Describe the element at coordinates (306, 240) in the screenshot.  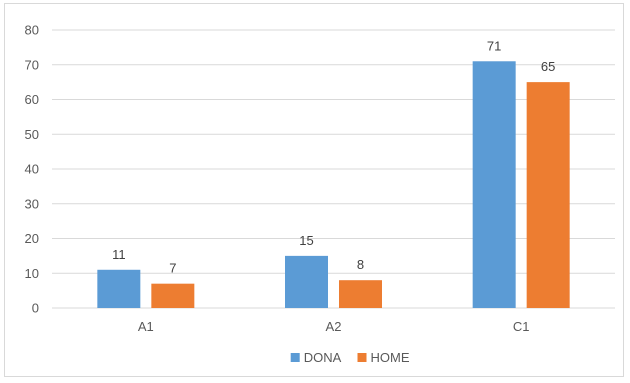
I see `data-label: 15` at that location.